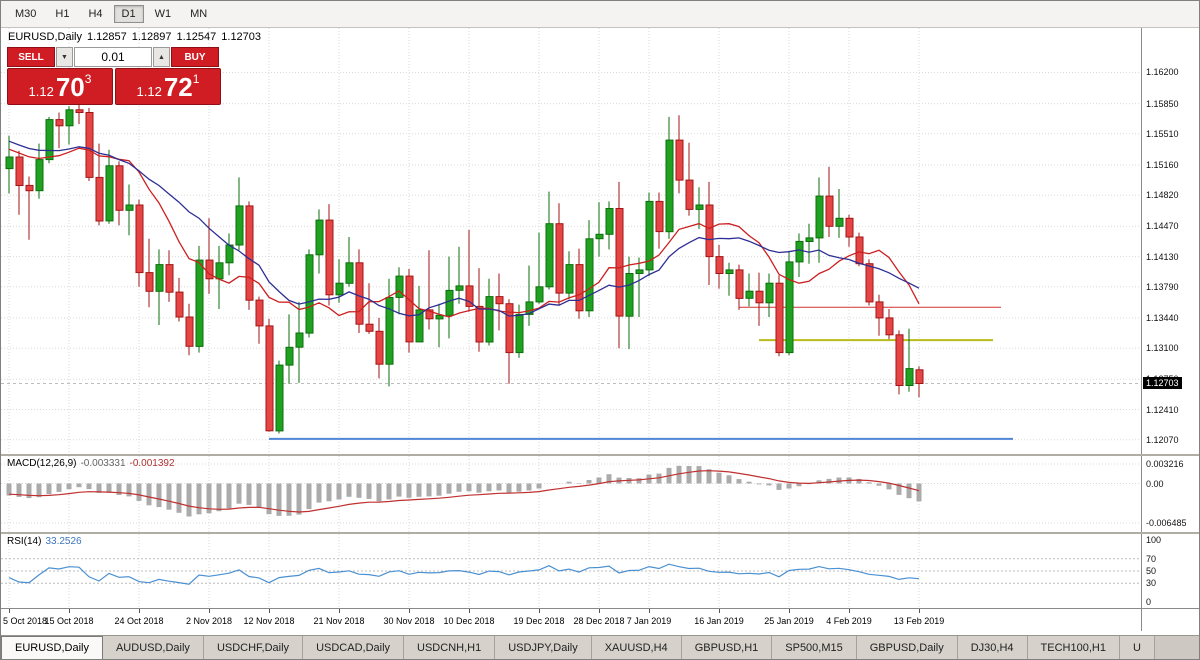 The height and width of the screenshot is (660, 1200). What do you see at coordinates (1137, 647) in the screenshot?
I see `chart-tab-u: U` at bounding box center [1137, 647].